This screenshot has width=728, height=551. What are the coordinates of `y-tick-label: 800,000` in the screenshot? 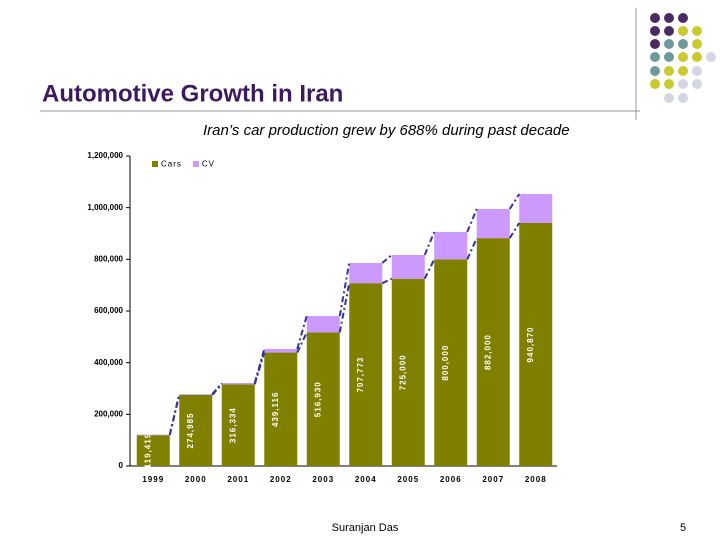 It's located at (108, 258).